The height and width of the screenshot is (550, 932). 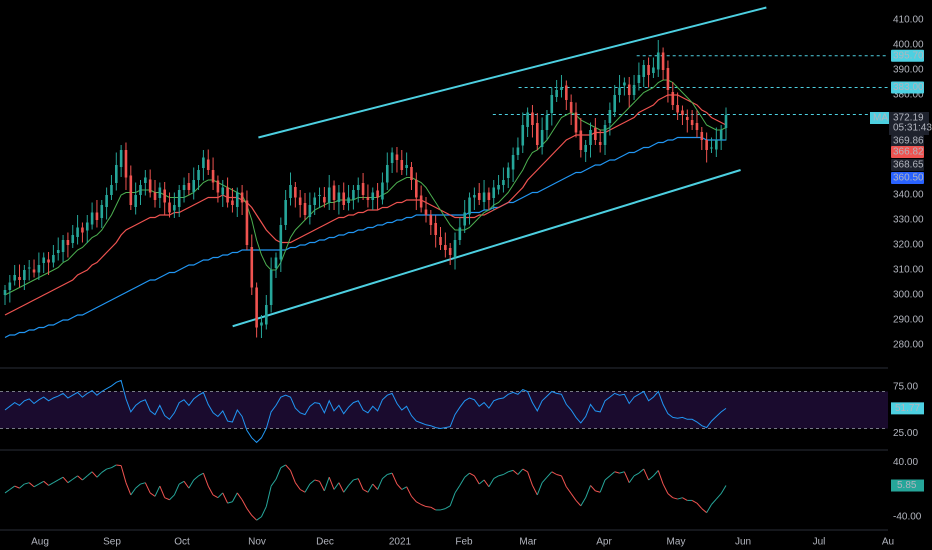 I want to click on macd-panel, so click(x=365, y=492).